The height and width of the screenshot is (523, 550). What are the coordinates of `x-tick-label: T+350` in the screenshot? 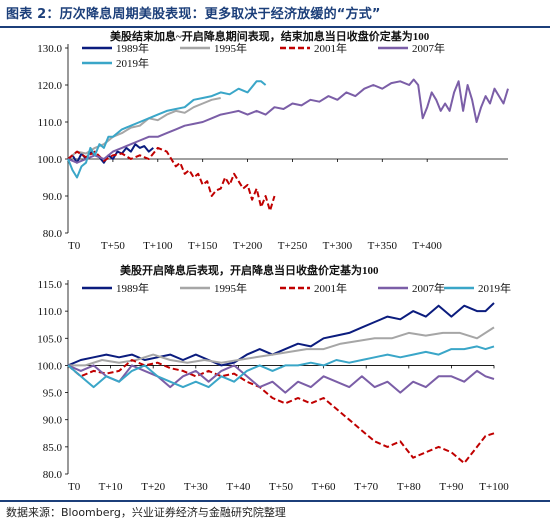 It's located at (383, 246).